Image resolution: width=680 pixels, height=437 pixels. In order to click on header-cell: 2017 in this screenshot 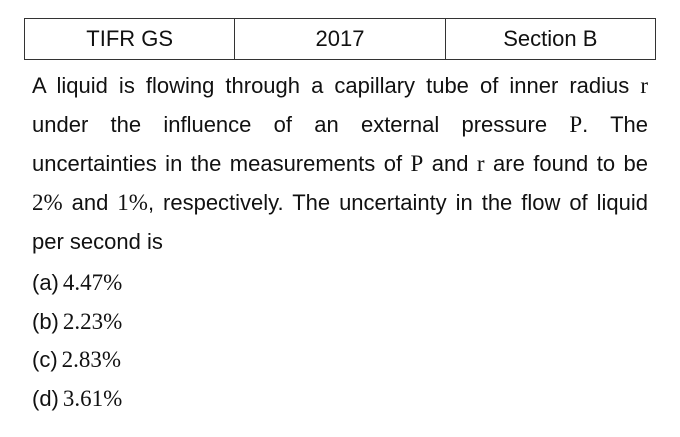, I will do `click(340, 39)`.